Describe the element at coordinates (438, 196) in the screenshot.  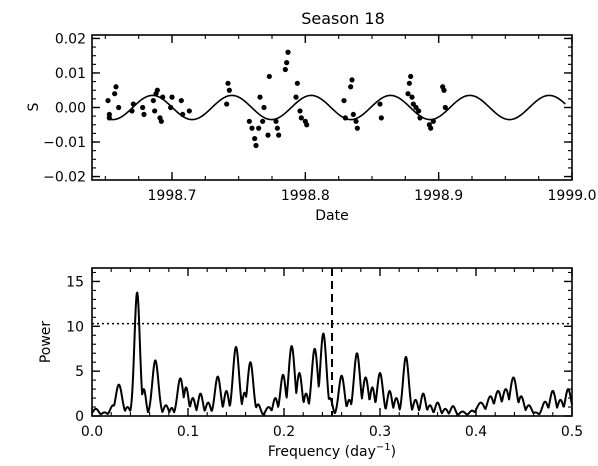
I see `x-tick-label: 1998.9` at that location.